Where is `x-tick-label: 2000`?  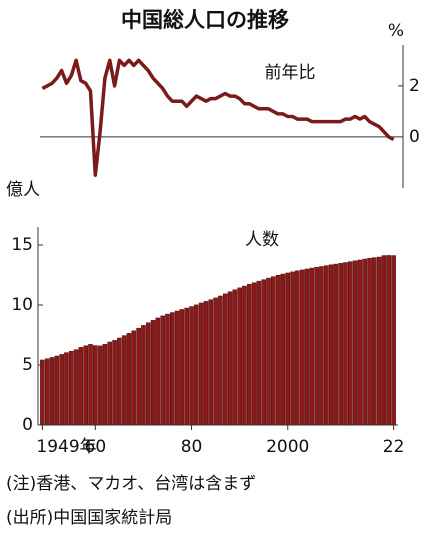 x-tick-label: 2000 is located at coordinates (287, 447).